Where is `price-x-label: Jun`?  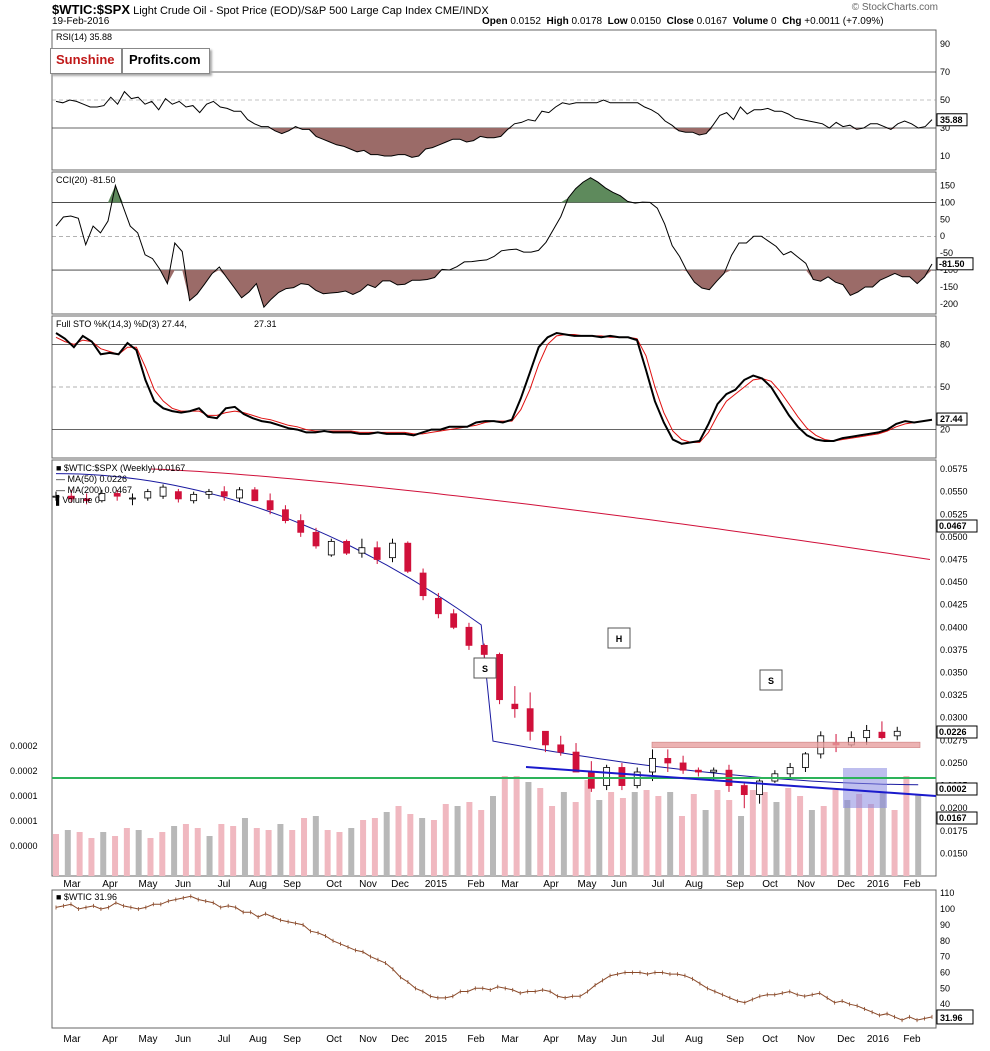
price-x-label: Jun is located at coordinates (183, 884).